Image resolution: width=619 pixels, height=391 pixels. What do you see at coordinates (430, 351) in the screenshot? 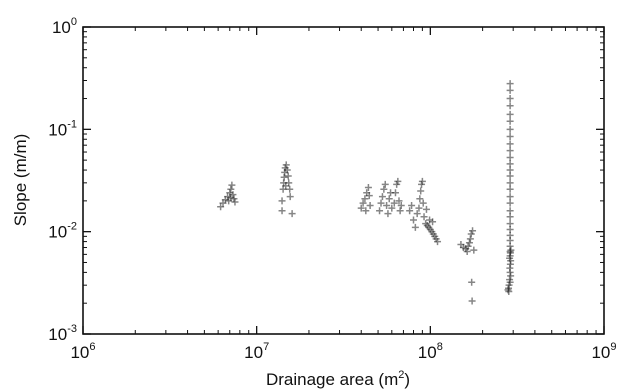
I see `x-tick-label: 10⁸` at bounding box center [430, 351].